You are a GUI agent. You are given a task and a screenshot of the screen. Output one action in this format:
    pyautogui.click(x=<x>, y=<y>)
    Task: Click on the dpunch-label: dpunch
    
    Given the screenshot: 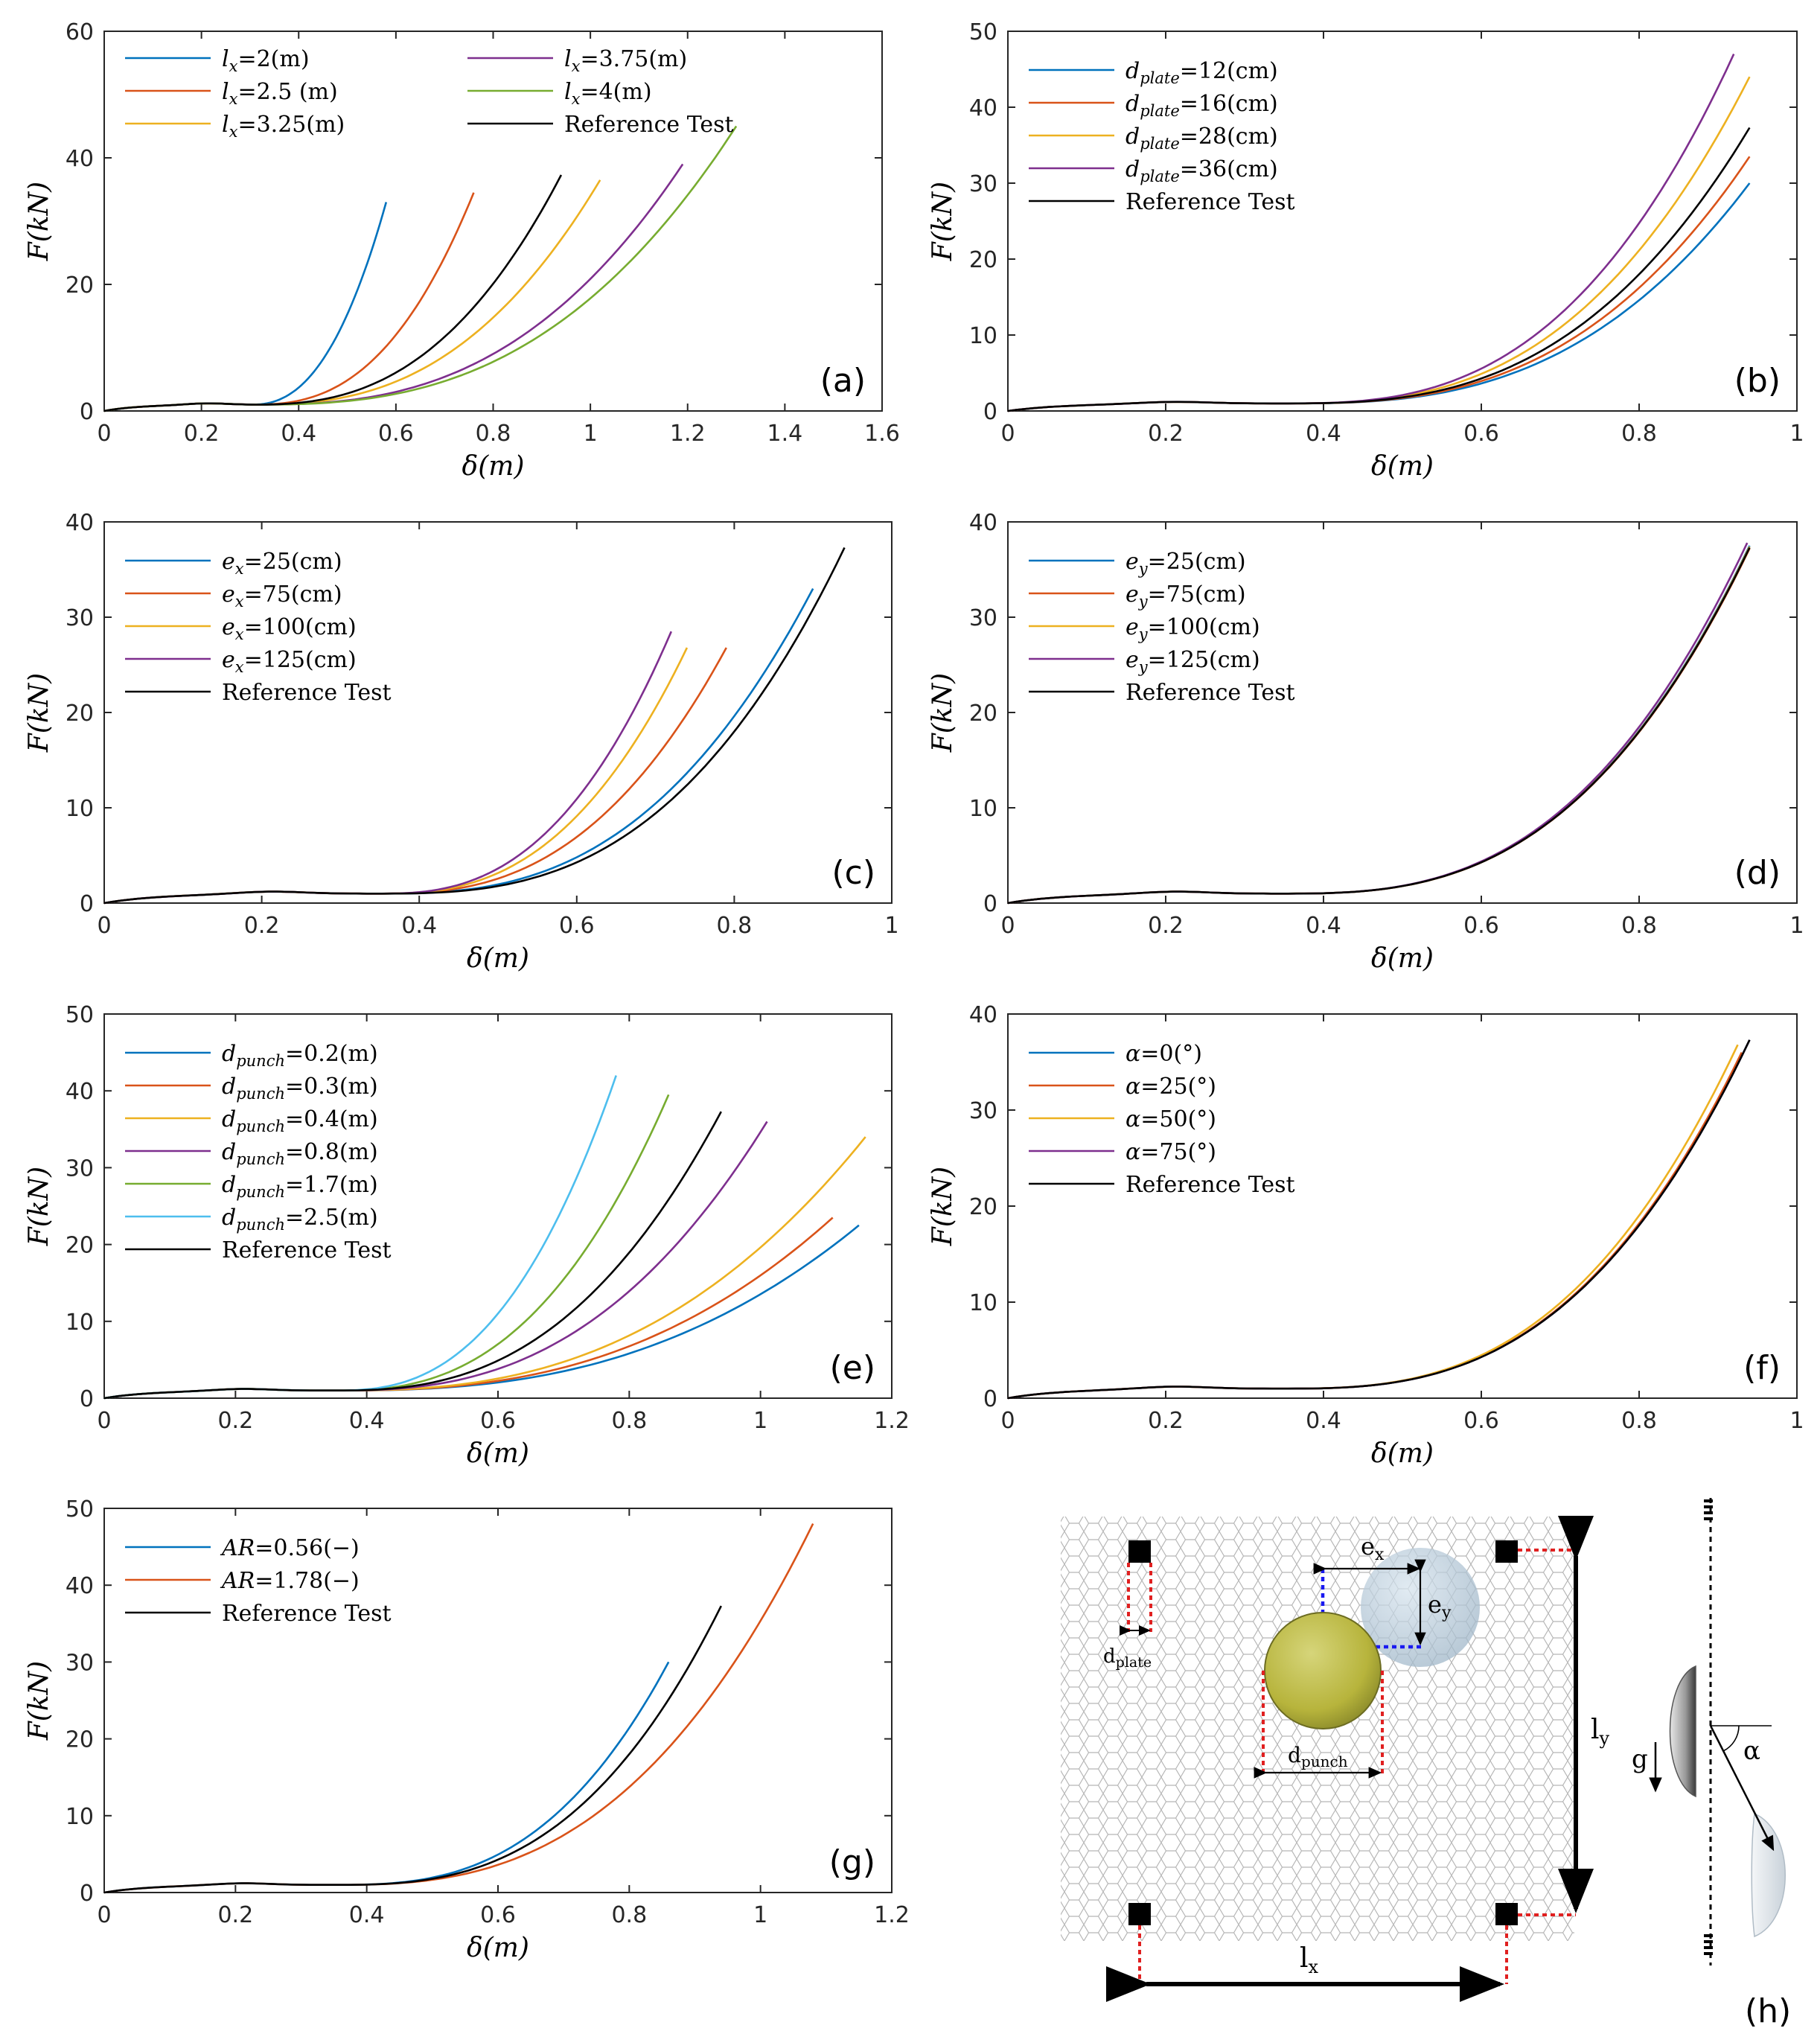 What is the action you would take?
    pyautogui.click(x=1318, y=1756)
    